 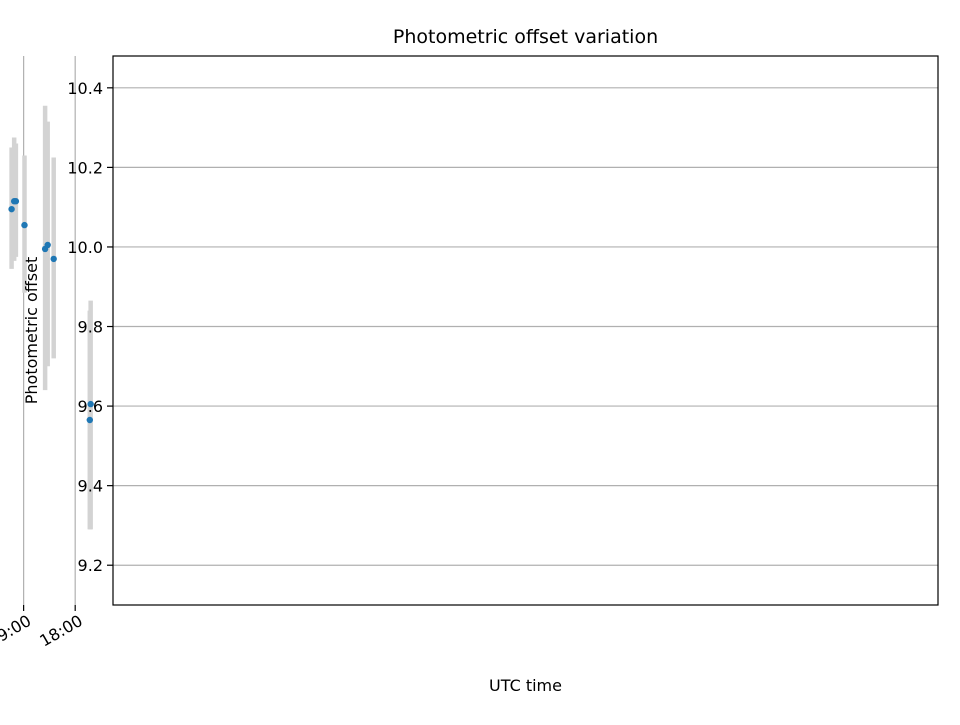 I want to click on y-axis-ticks: 9.2 9.4 9.6 9.8 10.0 10.2 10.4, so click(x=90, y=327).